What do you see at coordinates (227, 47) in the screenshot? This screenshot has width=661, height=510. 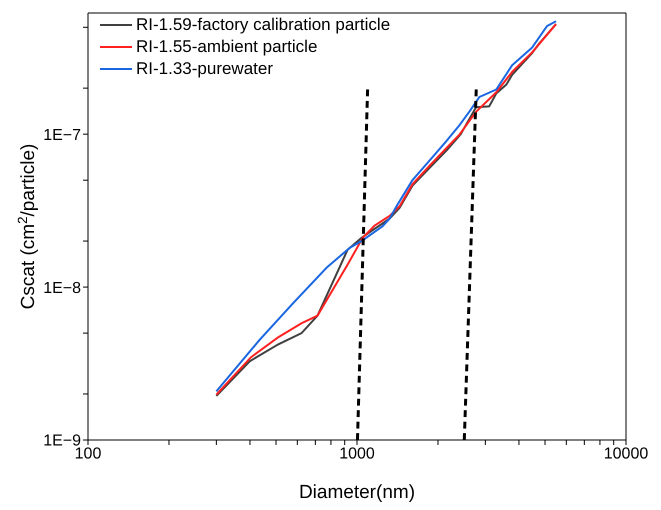 I see `legend-label: RI-1.55-ambient particle` at bounding box center [227, 47].